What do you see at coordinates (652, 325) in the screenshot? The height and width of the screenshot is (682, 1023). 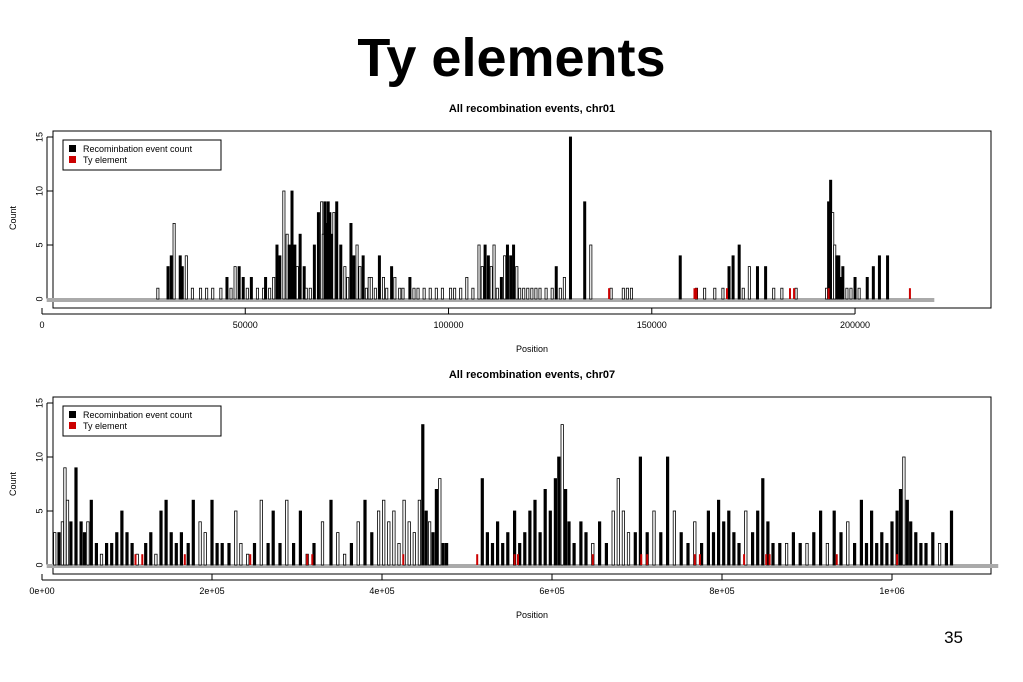 I see `x-tick-label: 150000` at bounding box center [652, 325].